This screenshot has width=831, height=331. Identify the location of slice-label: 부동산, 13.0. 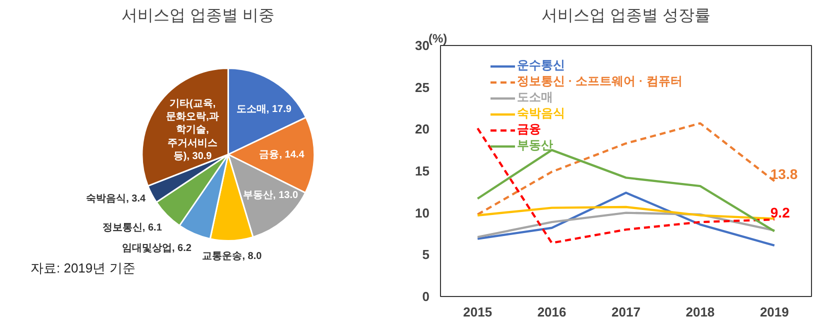
(270, 195).